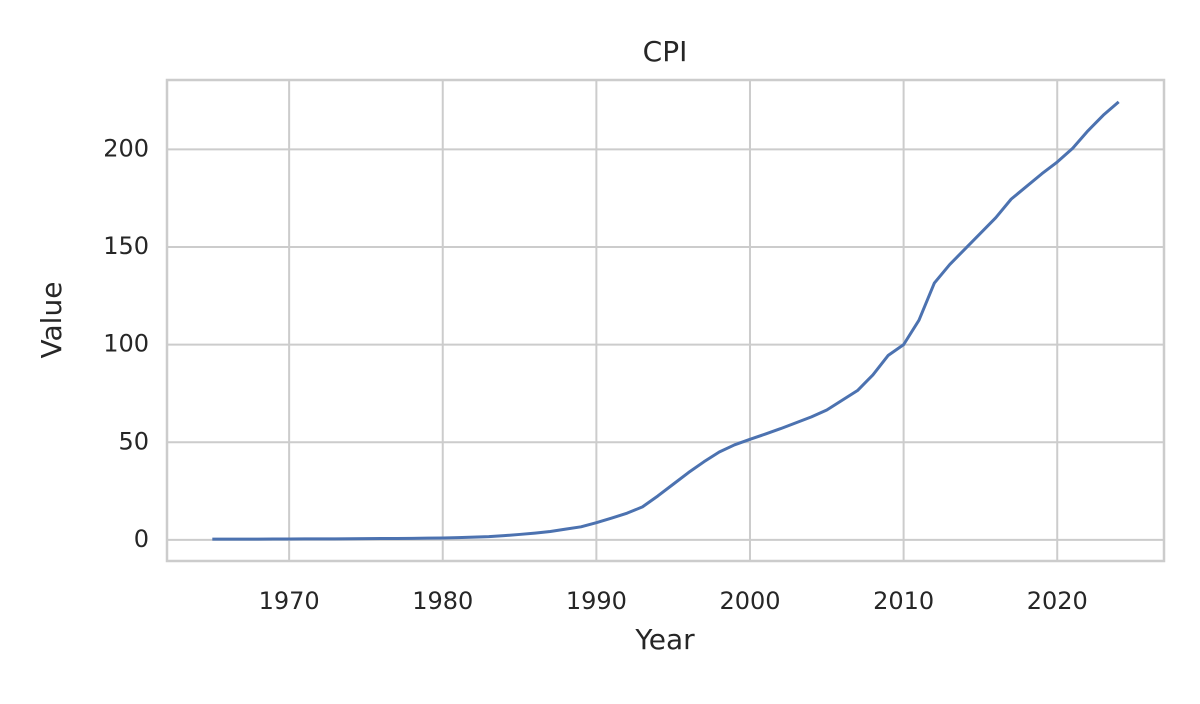  What do you see at coordinates (126, 246) in the screenshot?
I see `y-tick-label: 150` at bounding box center [126, 246].